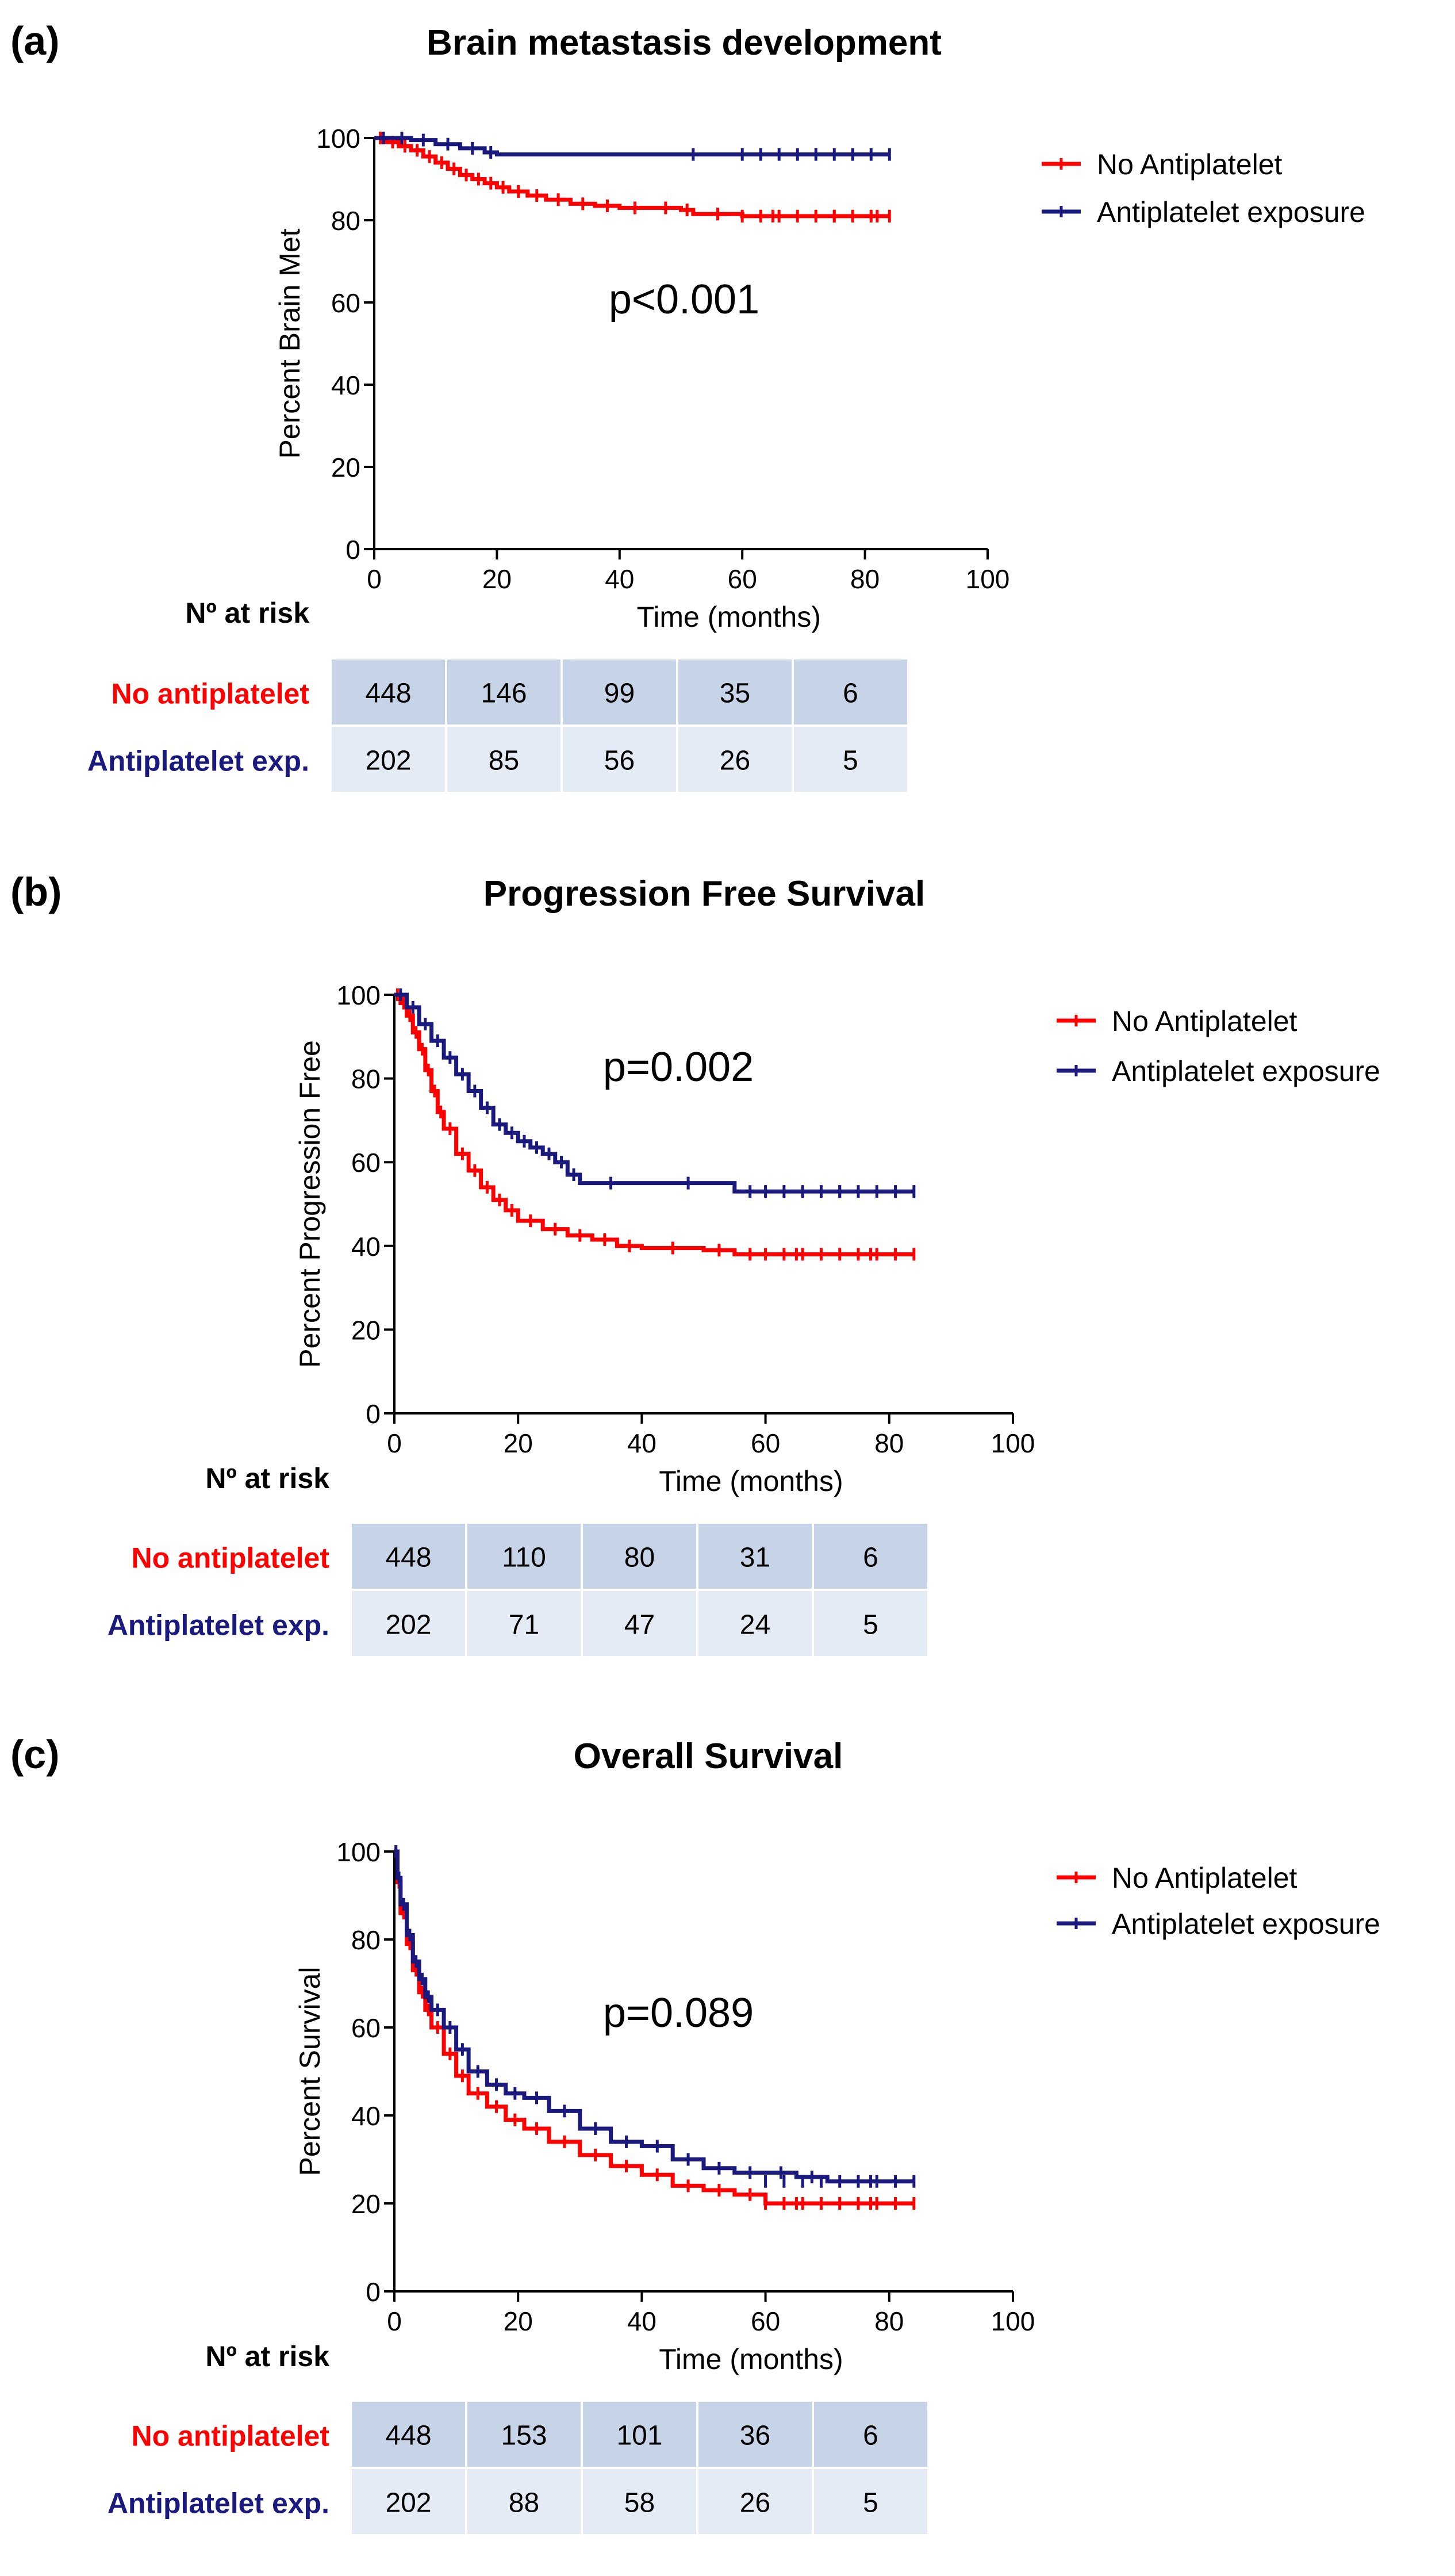  What do you see at coordinates (35, 40) in the screenshot?
I see `panel-label: (a)` at bounding box center [35, 40].